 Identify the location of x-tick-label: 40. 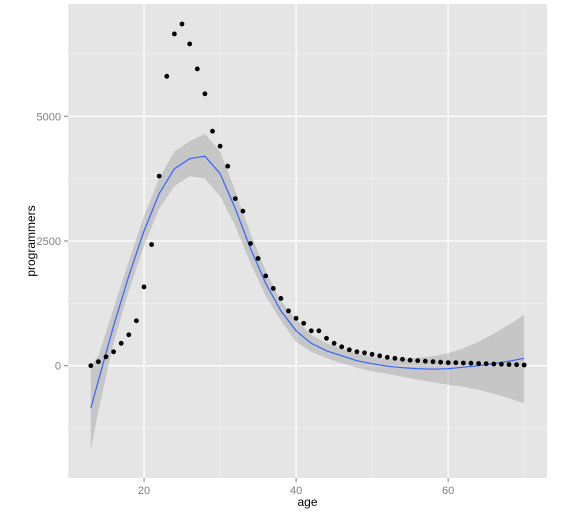
(296, 491).